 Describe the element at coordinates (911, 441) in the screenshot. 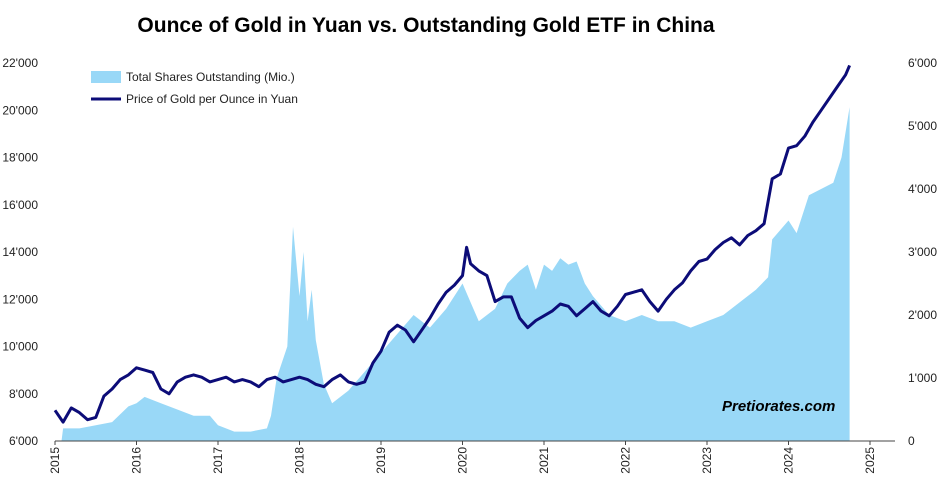

I see `y-right-tick-label: 0` at that location.